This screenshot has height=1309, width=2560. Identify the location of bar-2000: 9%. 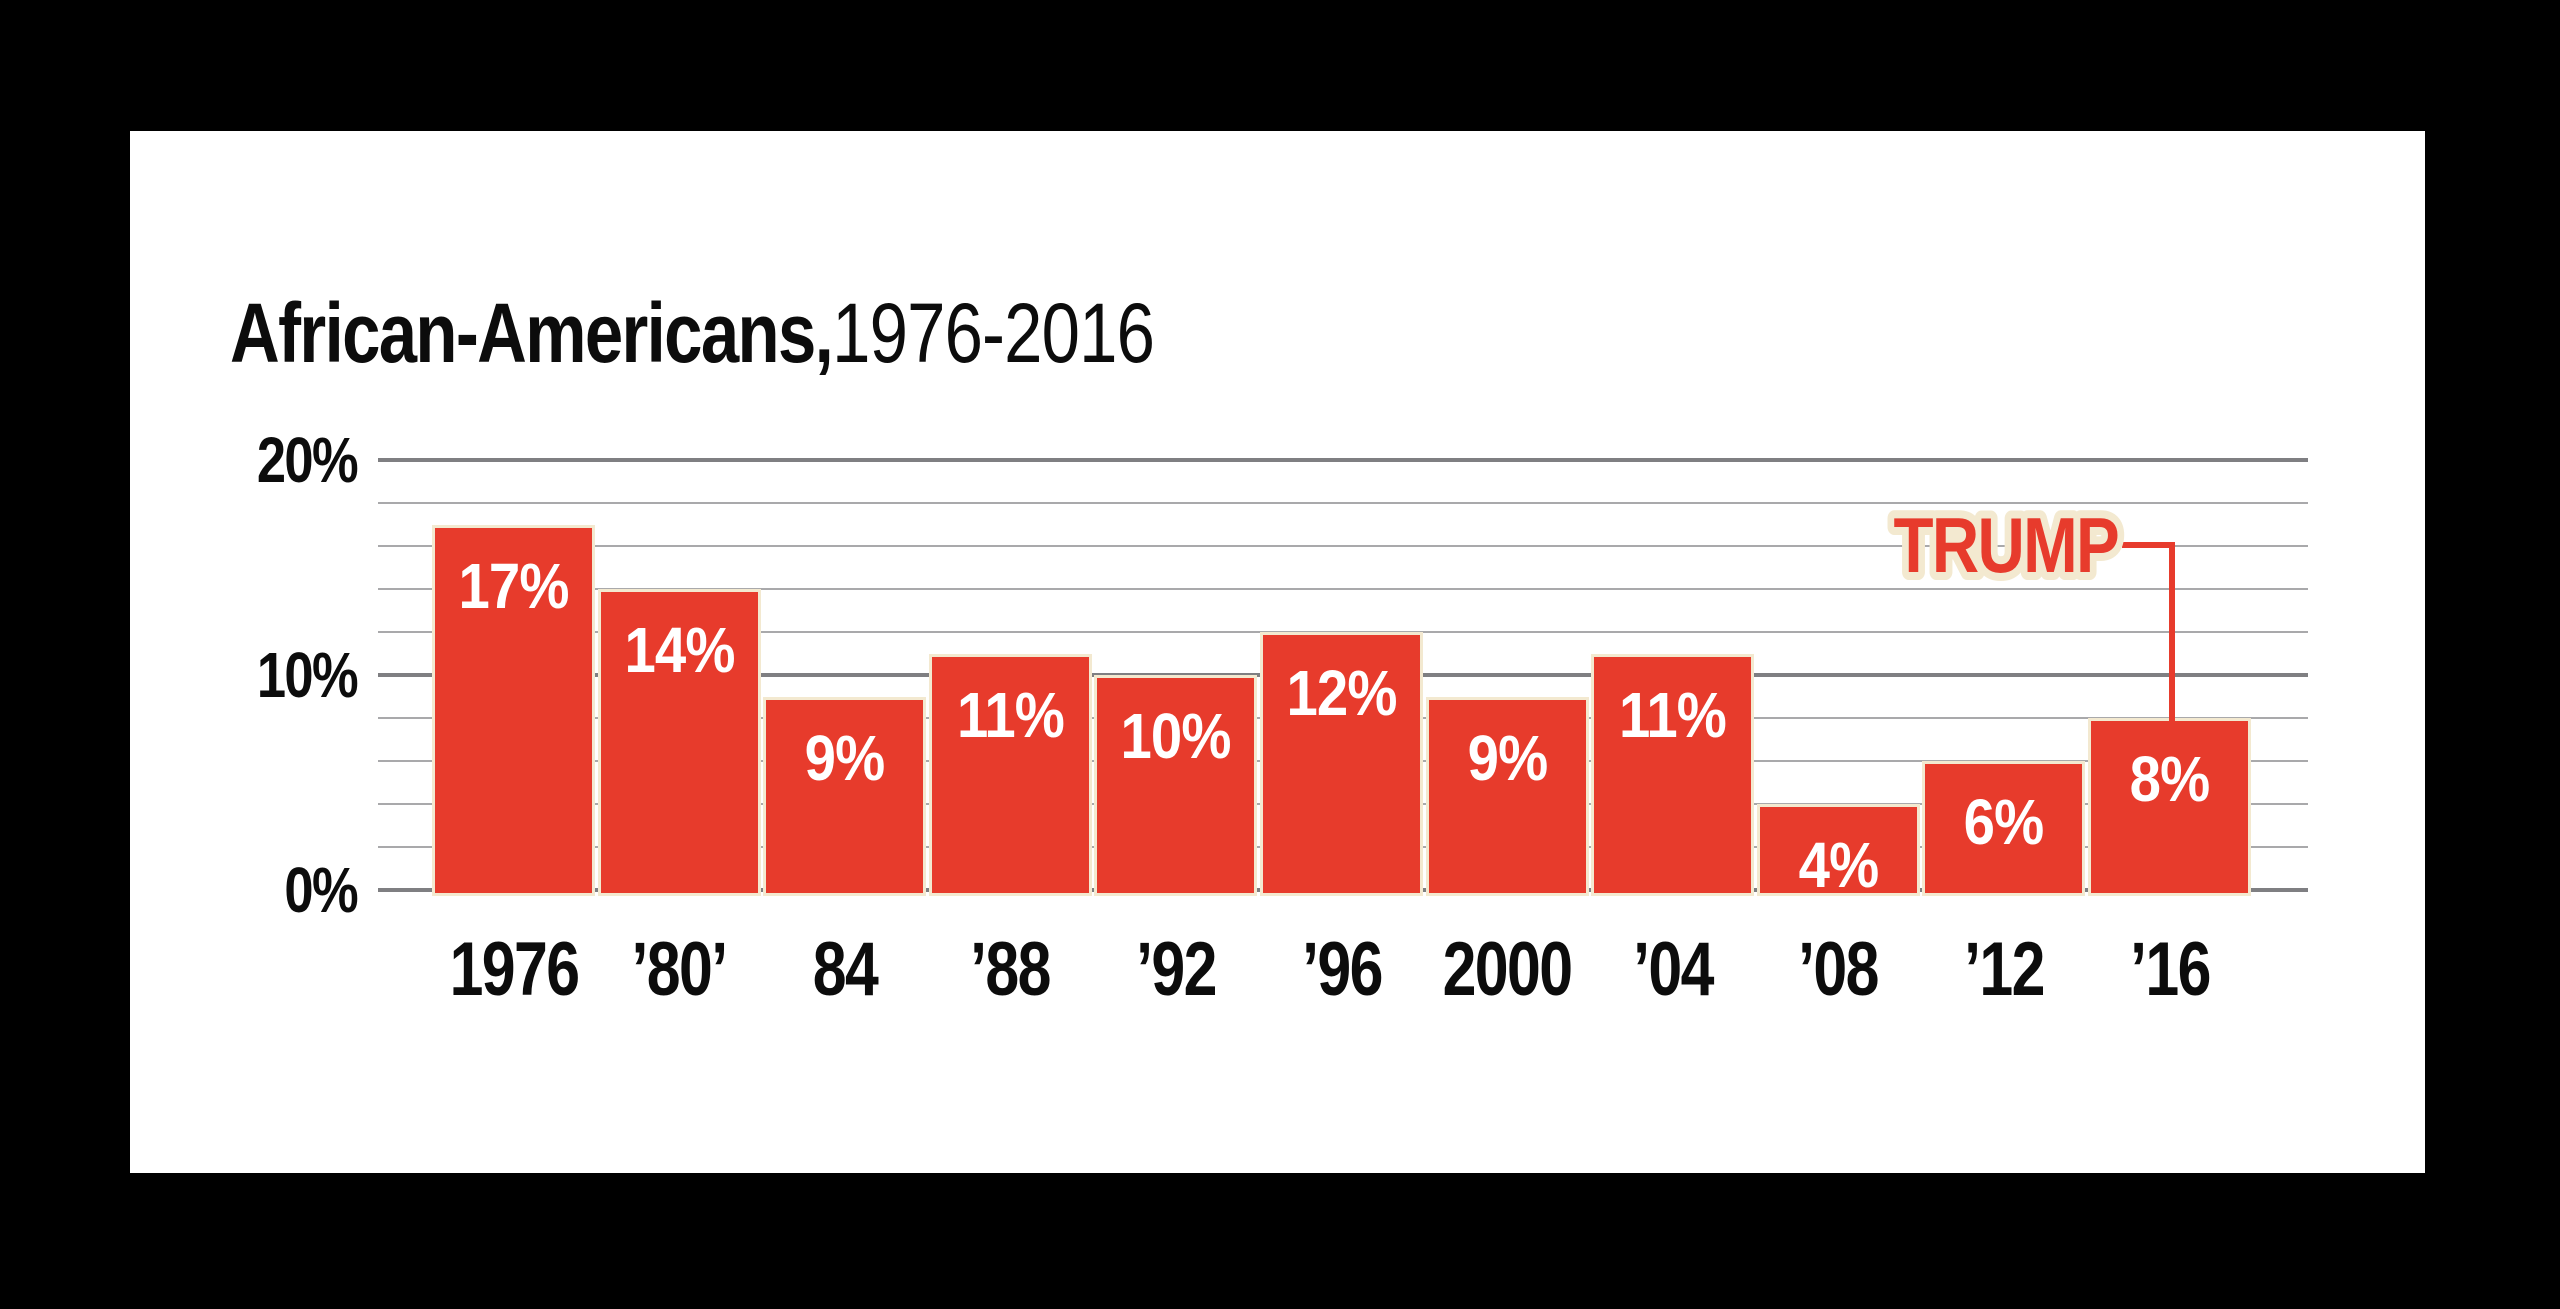
(1507, 796).